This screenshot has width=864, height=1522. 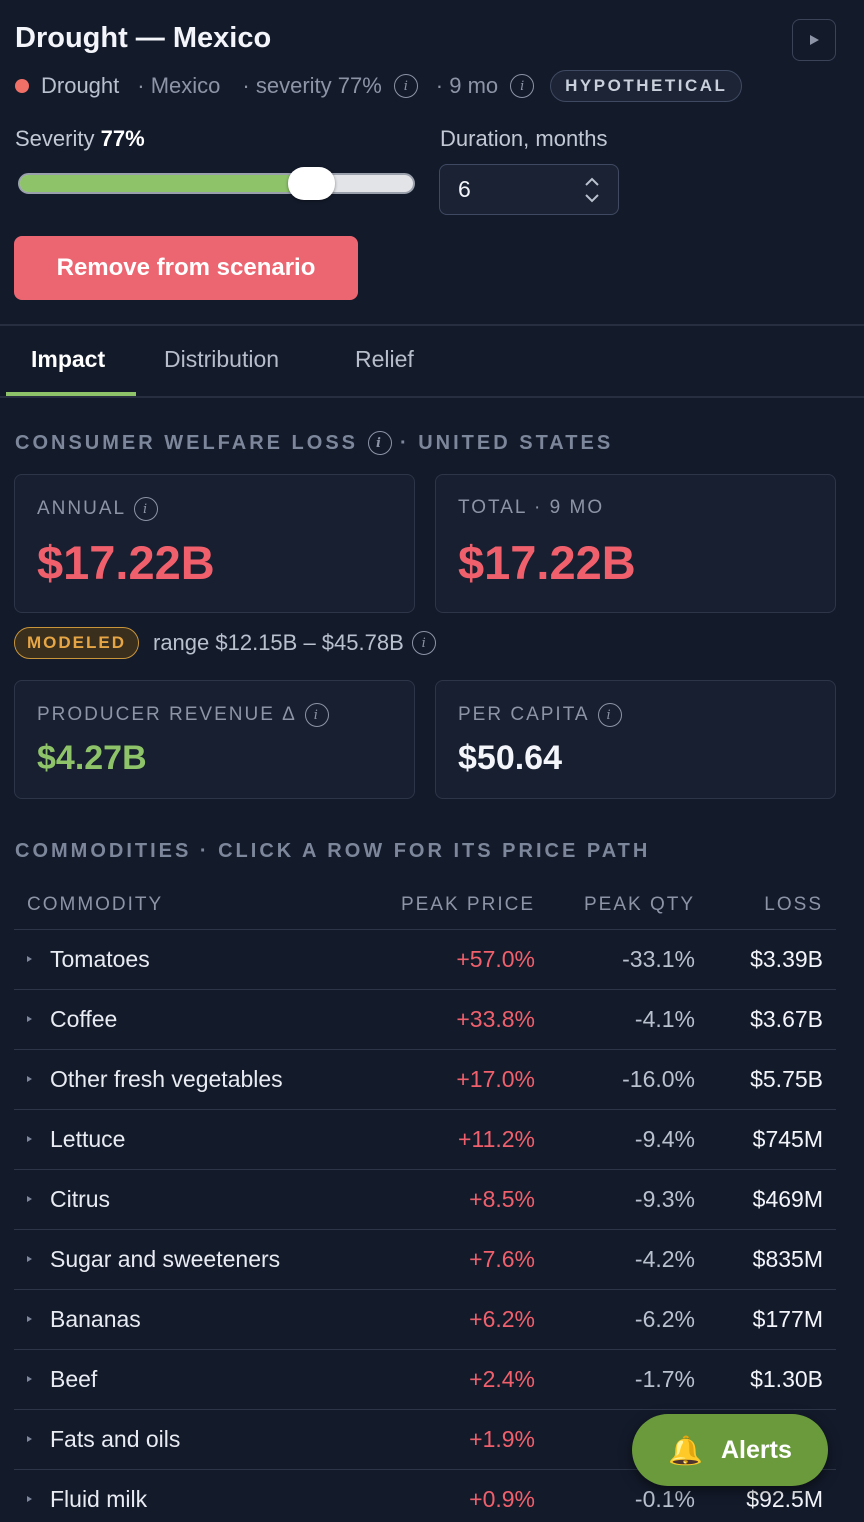 What do you see at coordinates (495, 959) in the screenshot?
I see `peak-price: +57.0%` at bounding box center [495, 959].